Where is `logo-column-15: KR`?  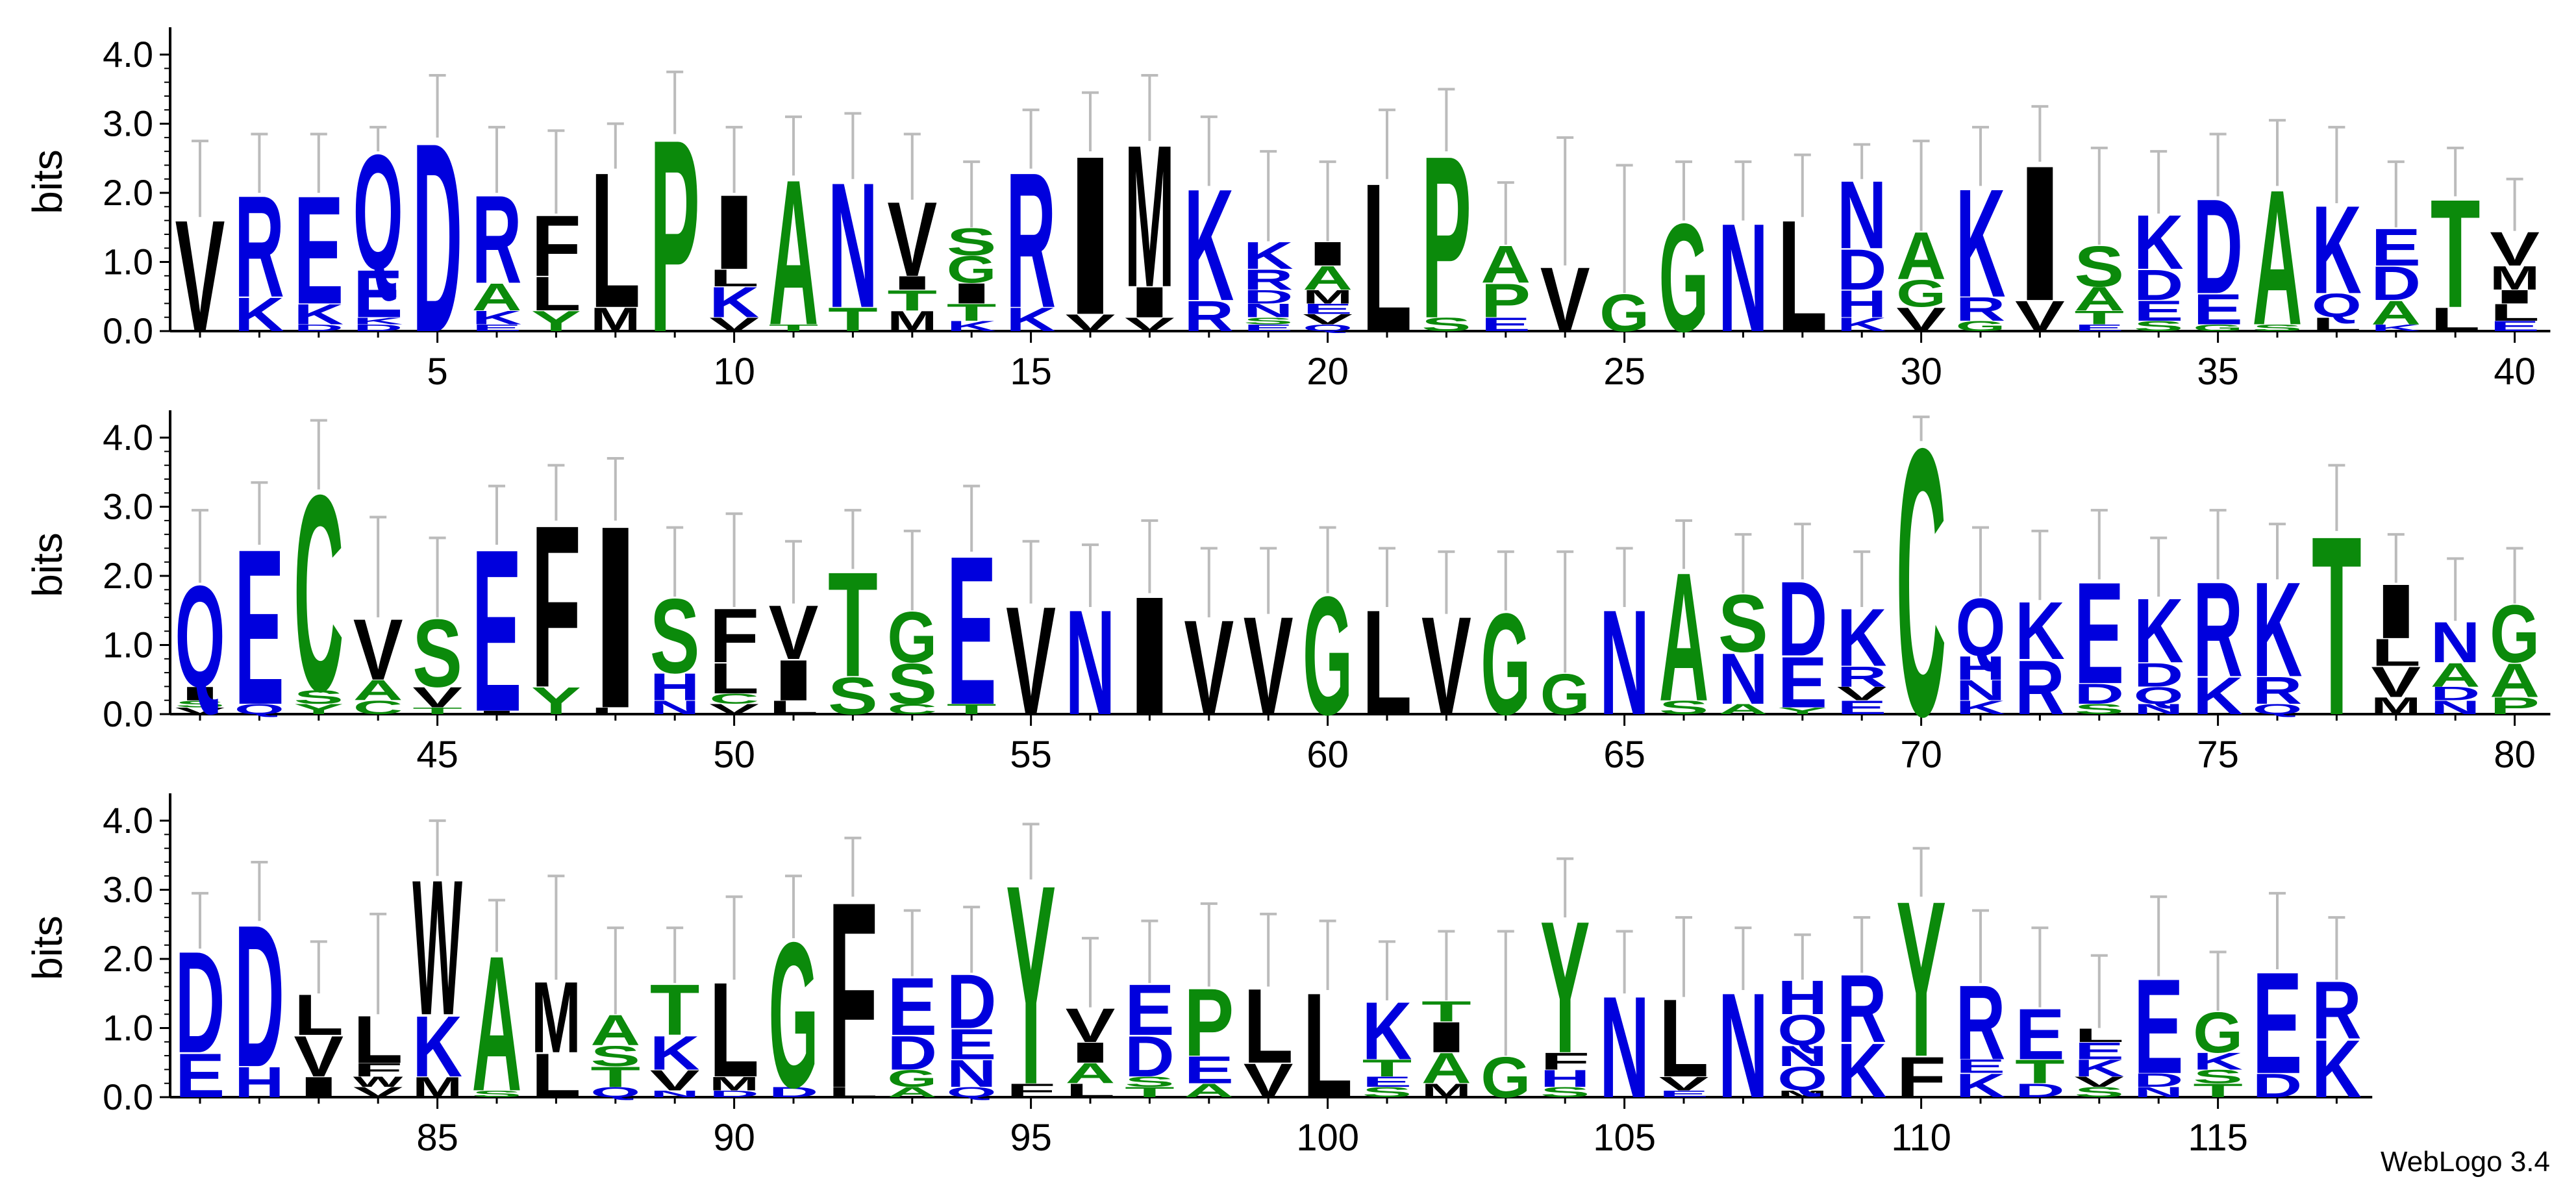 logo-column-15: KR is located at coordinates (1031, 229).